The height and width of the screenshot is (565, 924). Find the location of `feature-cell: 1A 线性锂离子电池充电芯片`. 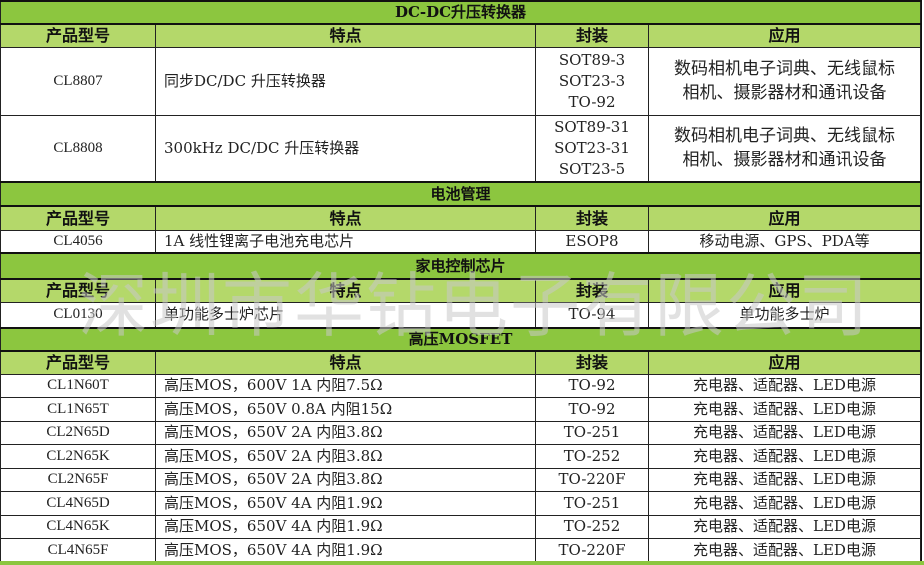

feature-cell: 1A 线性锂离子电池充电芯片 is located at coordinates (345, 241).